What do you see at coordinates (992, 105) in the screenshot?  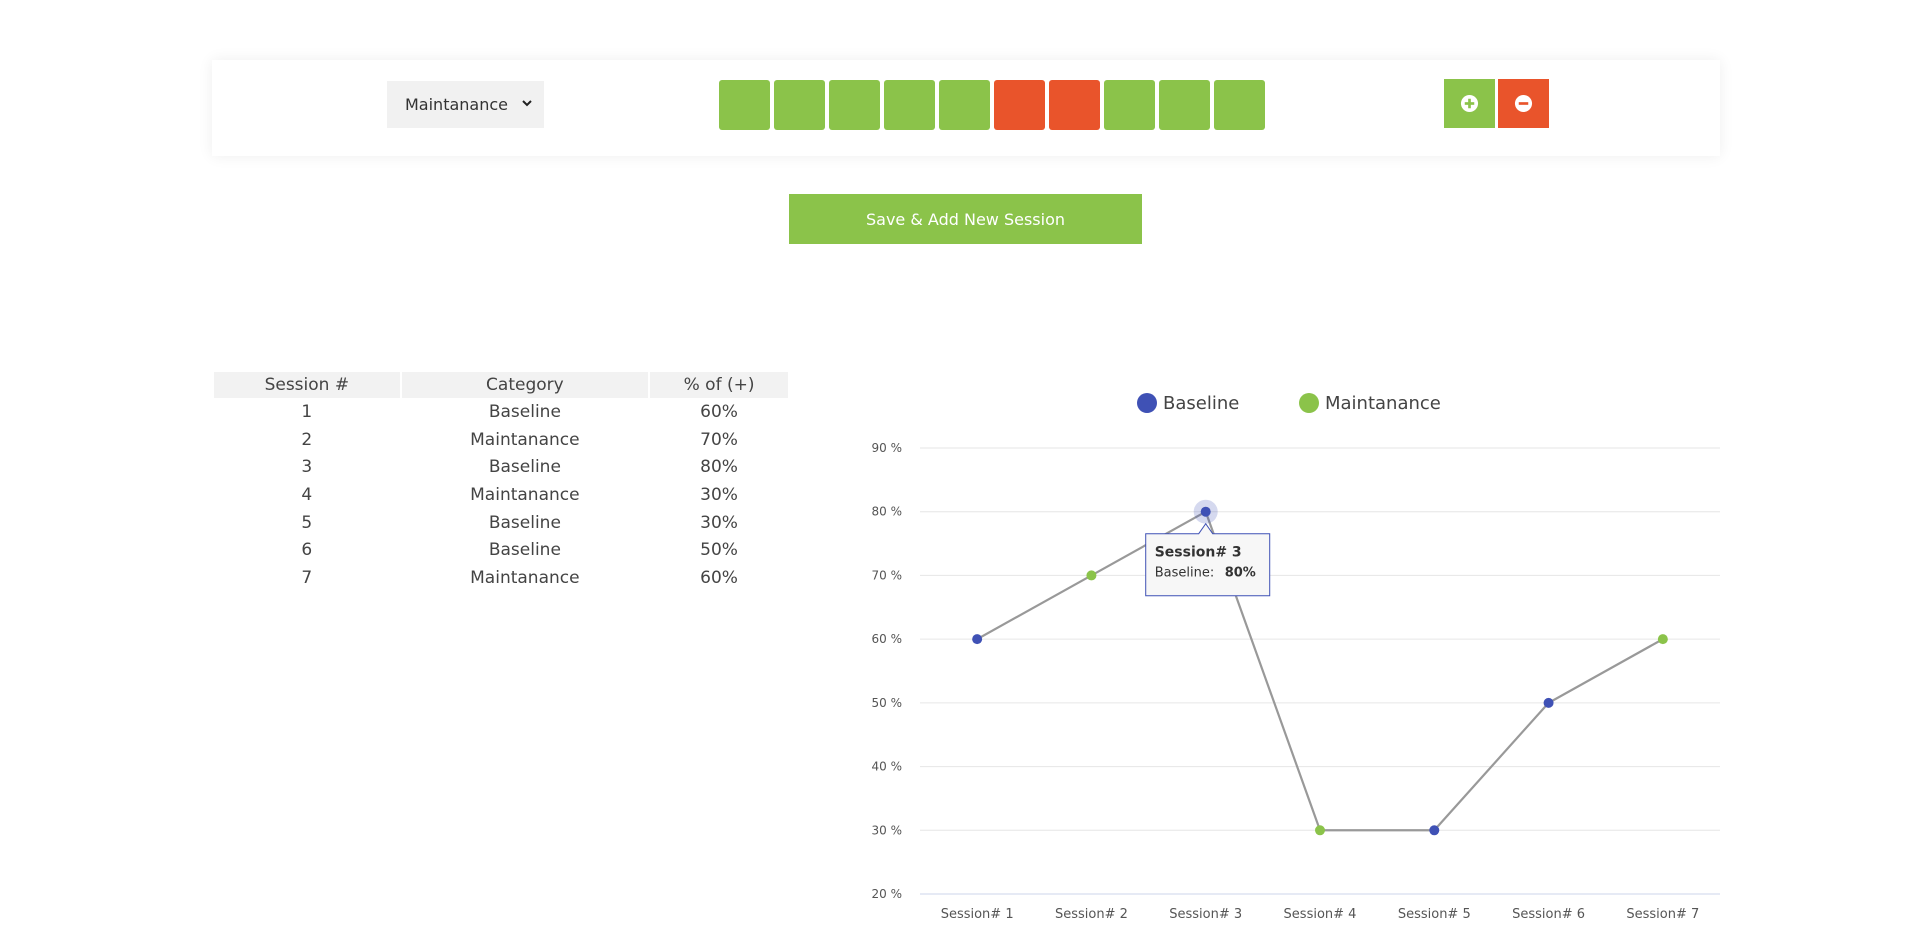 I see `trial-boxes` at bounding box center [992, 105].